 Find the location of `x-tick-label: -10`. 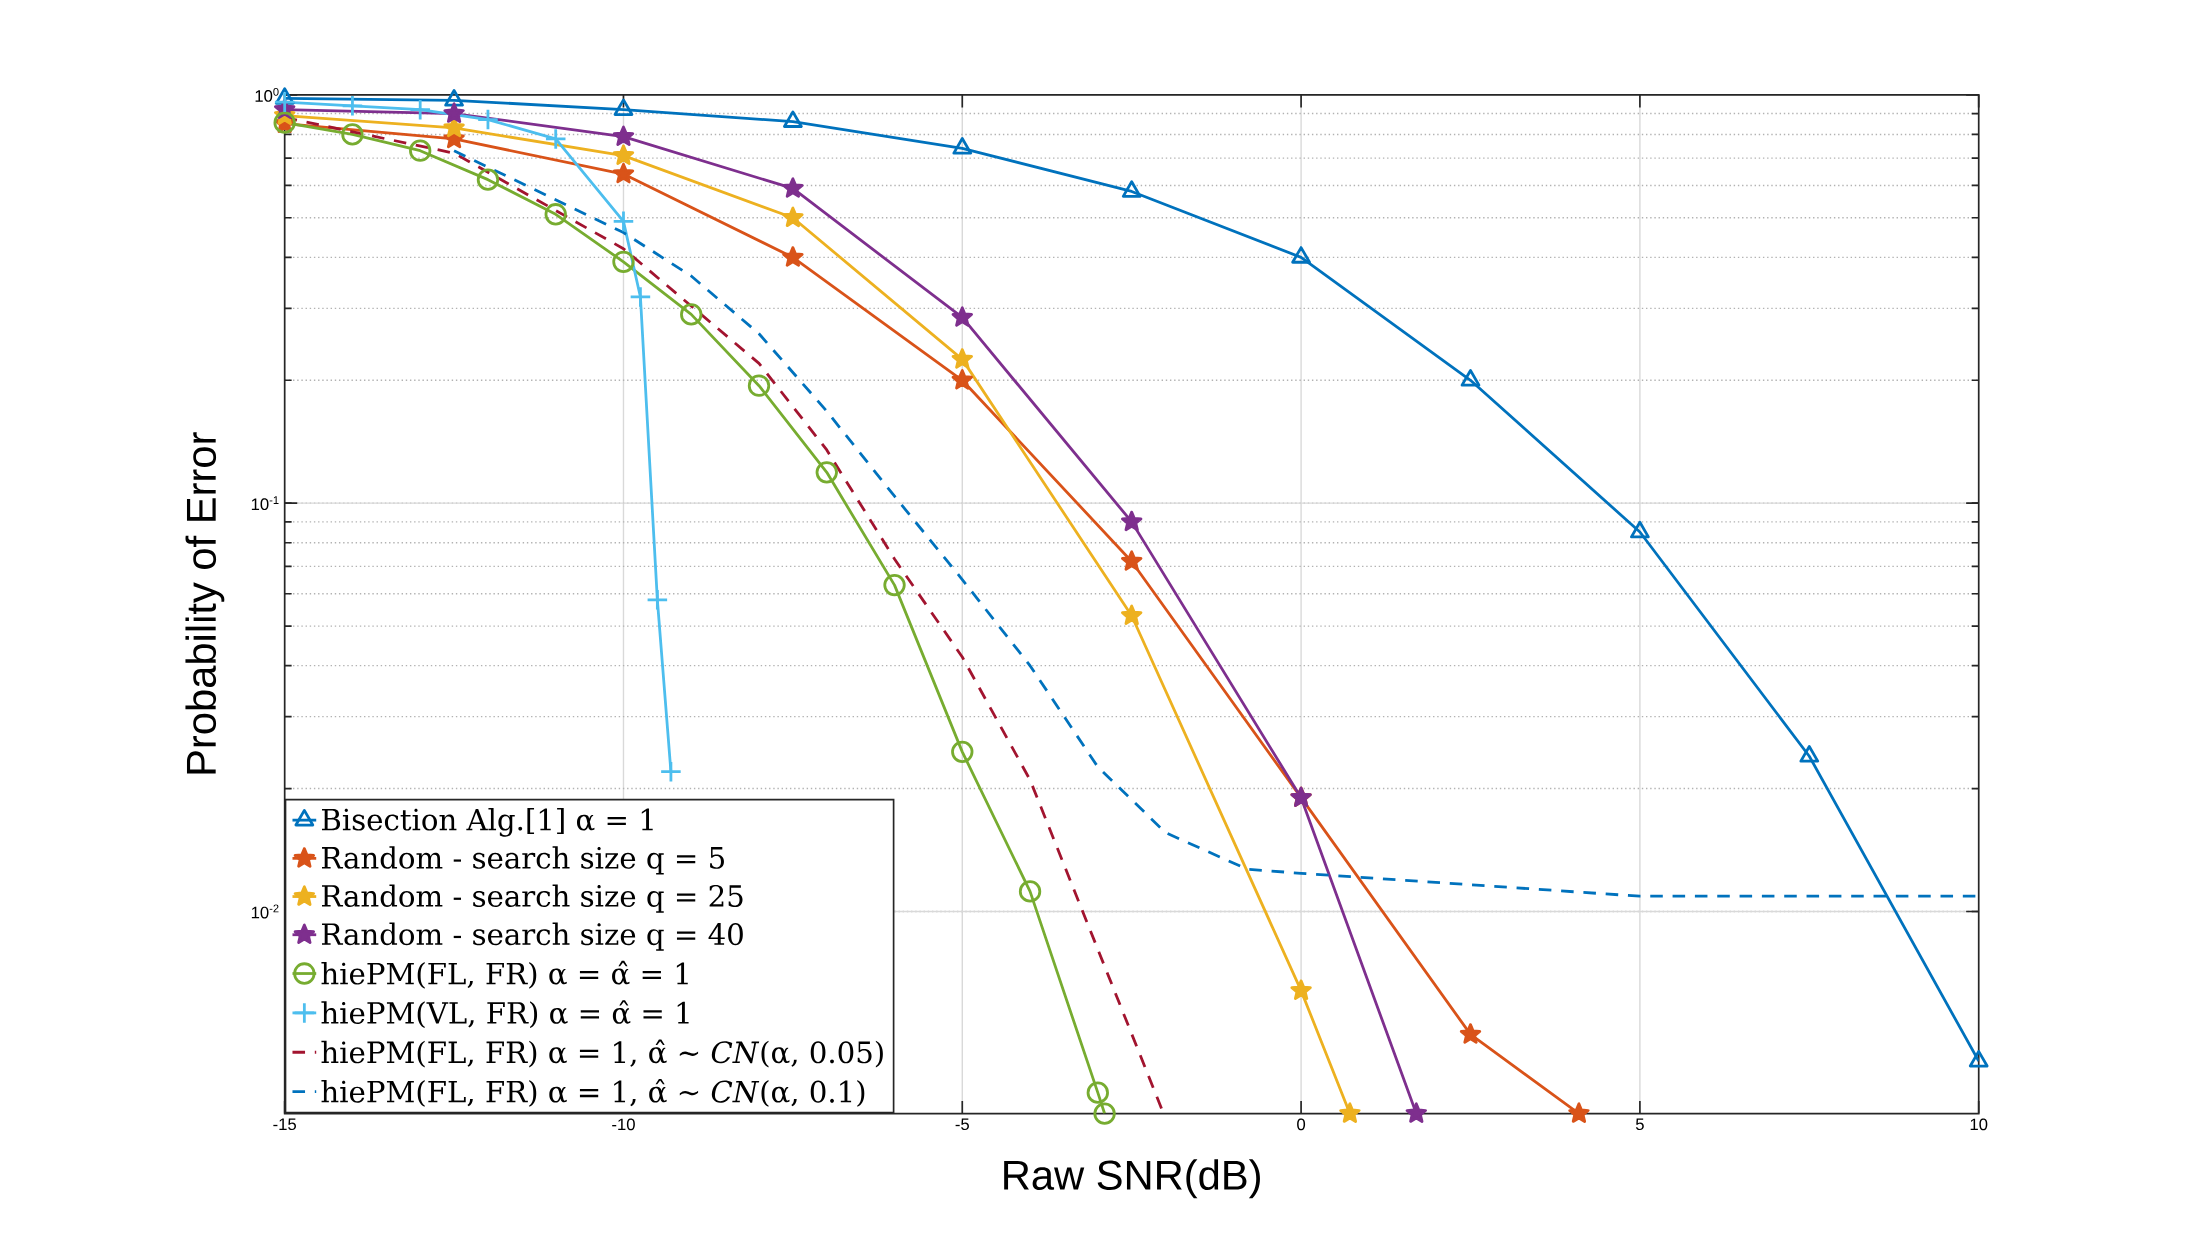

x-tick-label: -10 is located at coordinates (623, 1124).